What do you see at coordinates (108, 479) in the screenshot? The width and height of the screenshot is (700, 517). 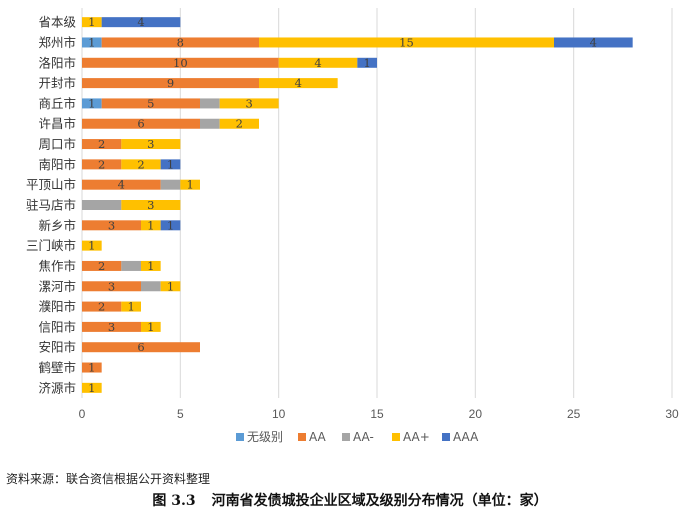 I see `source-note: 资料来源：联合资信根据公开资料整理` at bounding box center [108, 479].